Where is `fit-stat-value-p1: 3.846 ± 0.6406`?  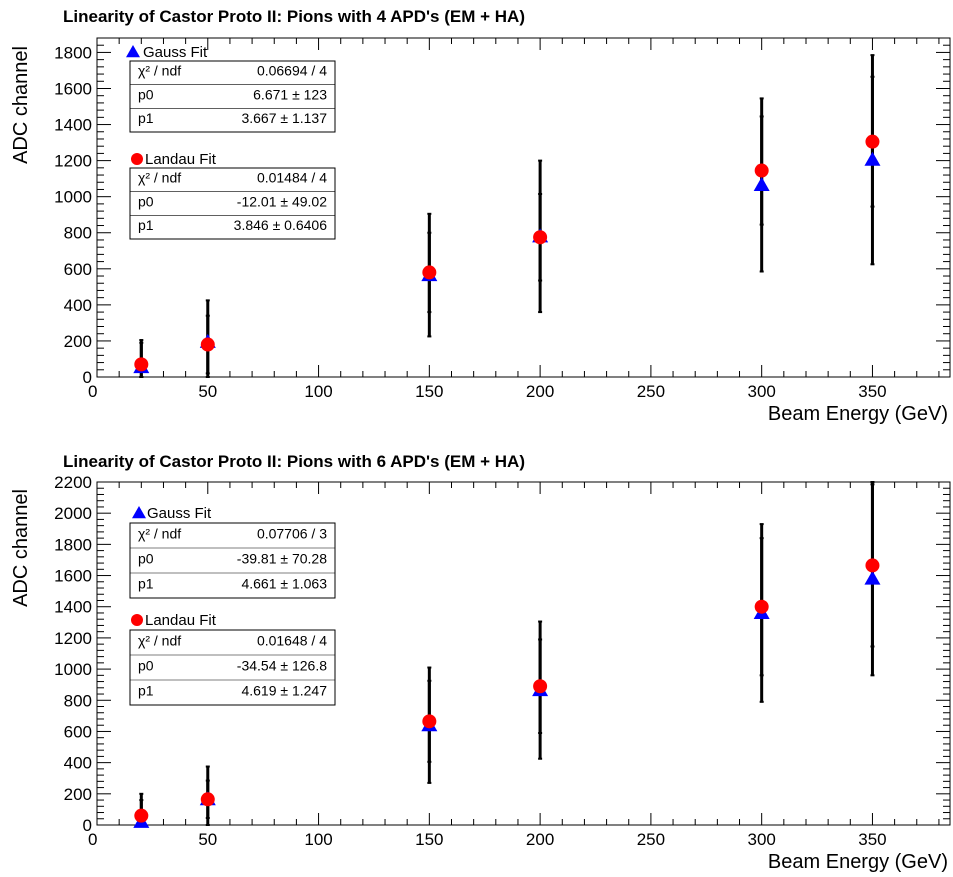
fit-stat-value-p1: 3.846 ± 0.6406 is located at coordinates (281, 225).